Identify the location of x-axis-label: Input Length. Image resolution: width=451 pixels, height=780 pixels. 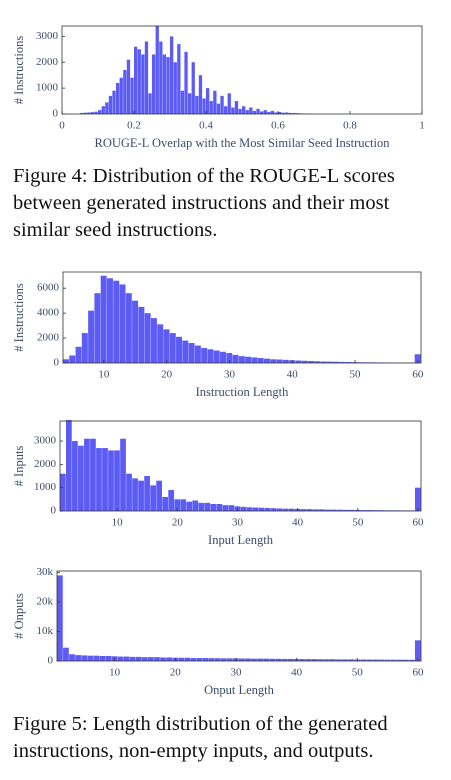
(241, 540).